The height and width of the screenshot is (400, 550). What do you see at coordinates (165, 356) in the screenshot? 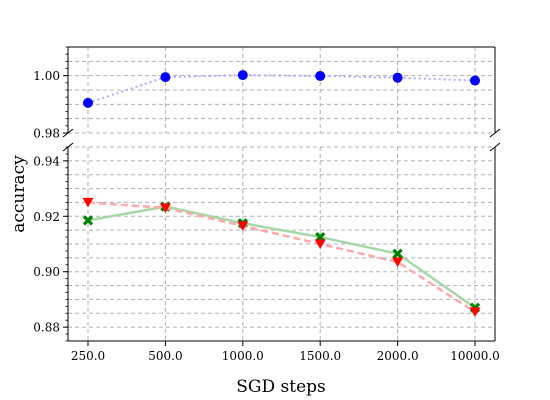
I see `x-tick-label: 500.0` at bounding box center [165, 356].